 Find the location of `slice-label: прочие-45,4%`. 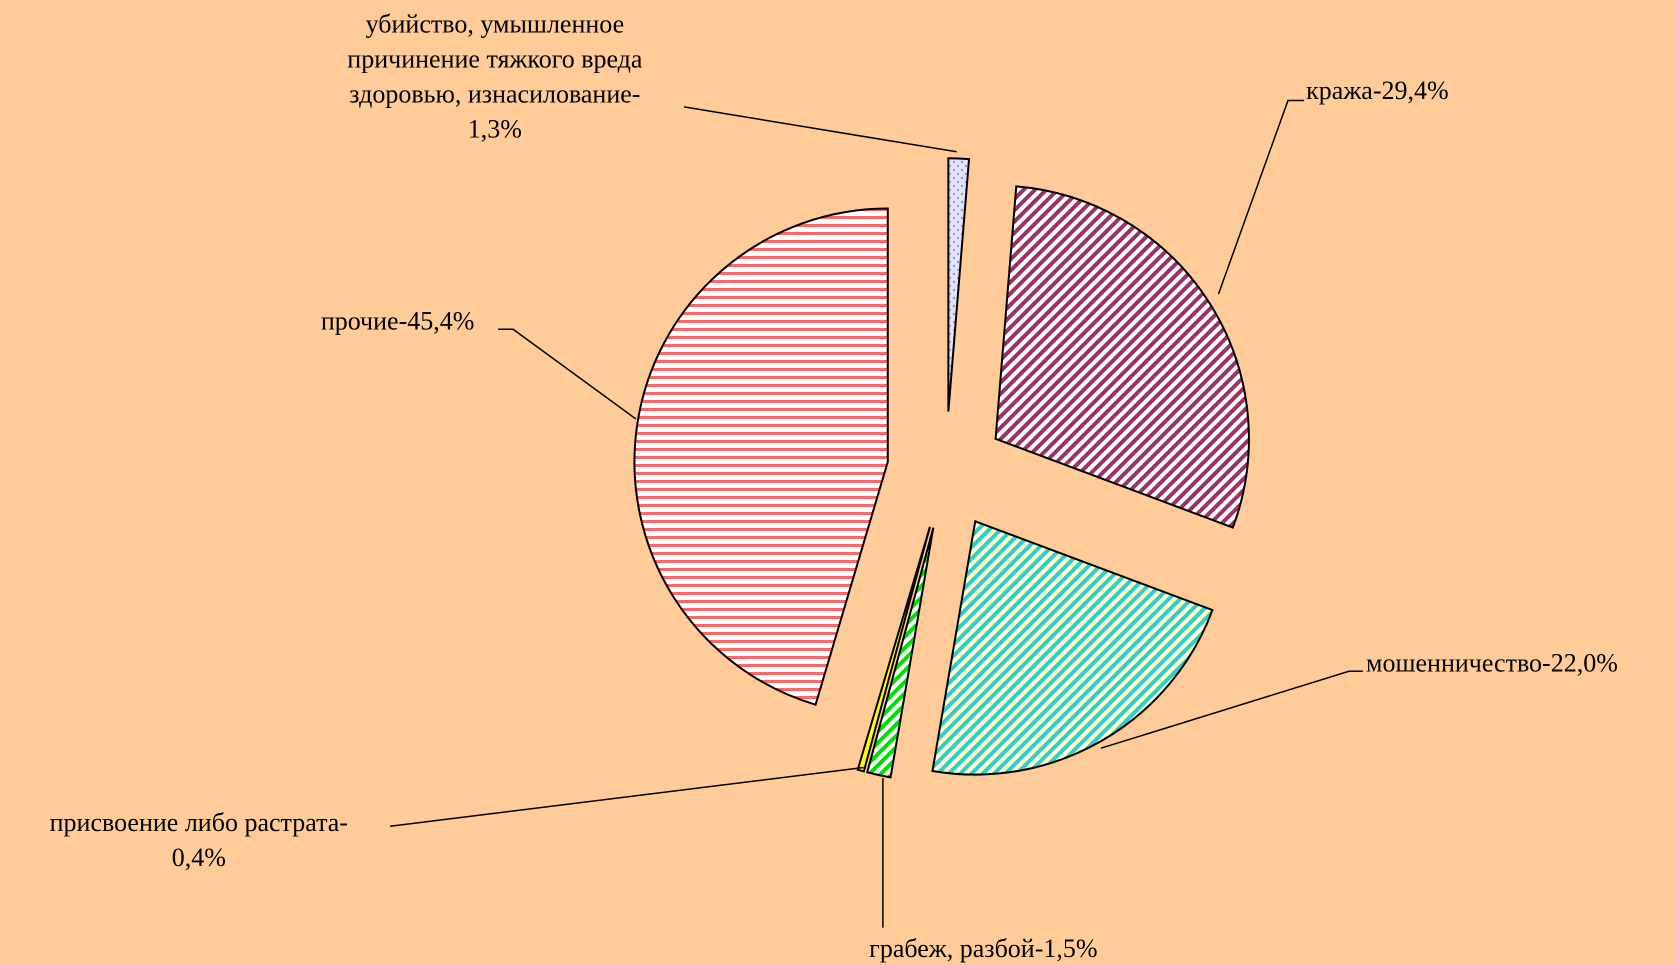

slice-label: прочие-45,4% is located at coordinates (398, 321).